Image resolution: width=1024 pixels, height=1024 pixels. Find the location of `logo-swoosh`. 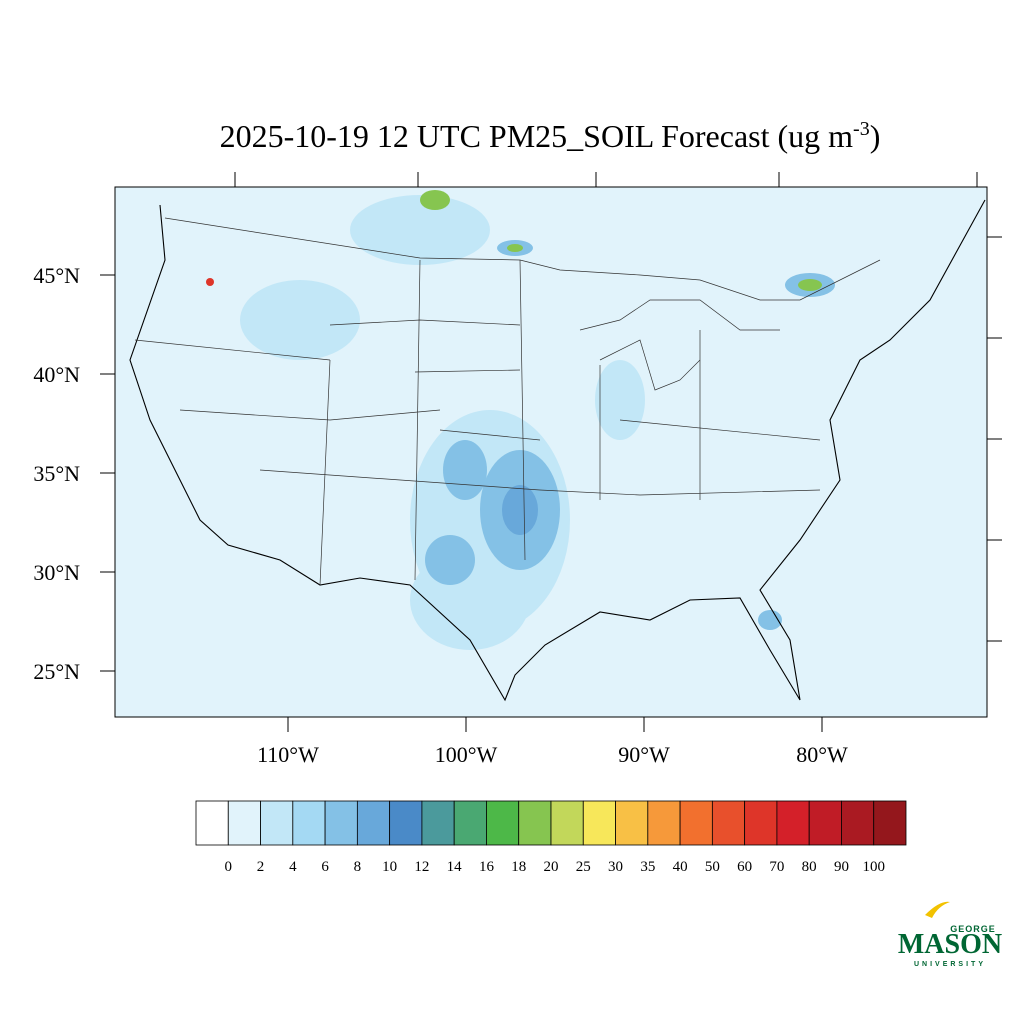

logo-swoosh is located at coordinates (937, 909).